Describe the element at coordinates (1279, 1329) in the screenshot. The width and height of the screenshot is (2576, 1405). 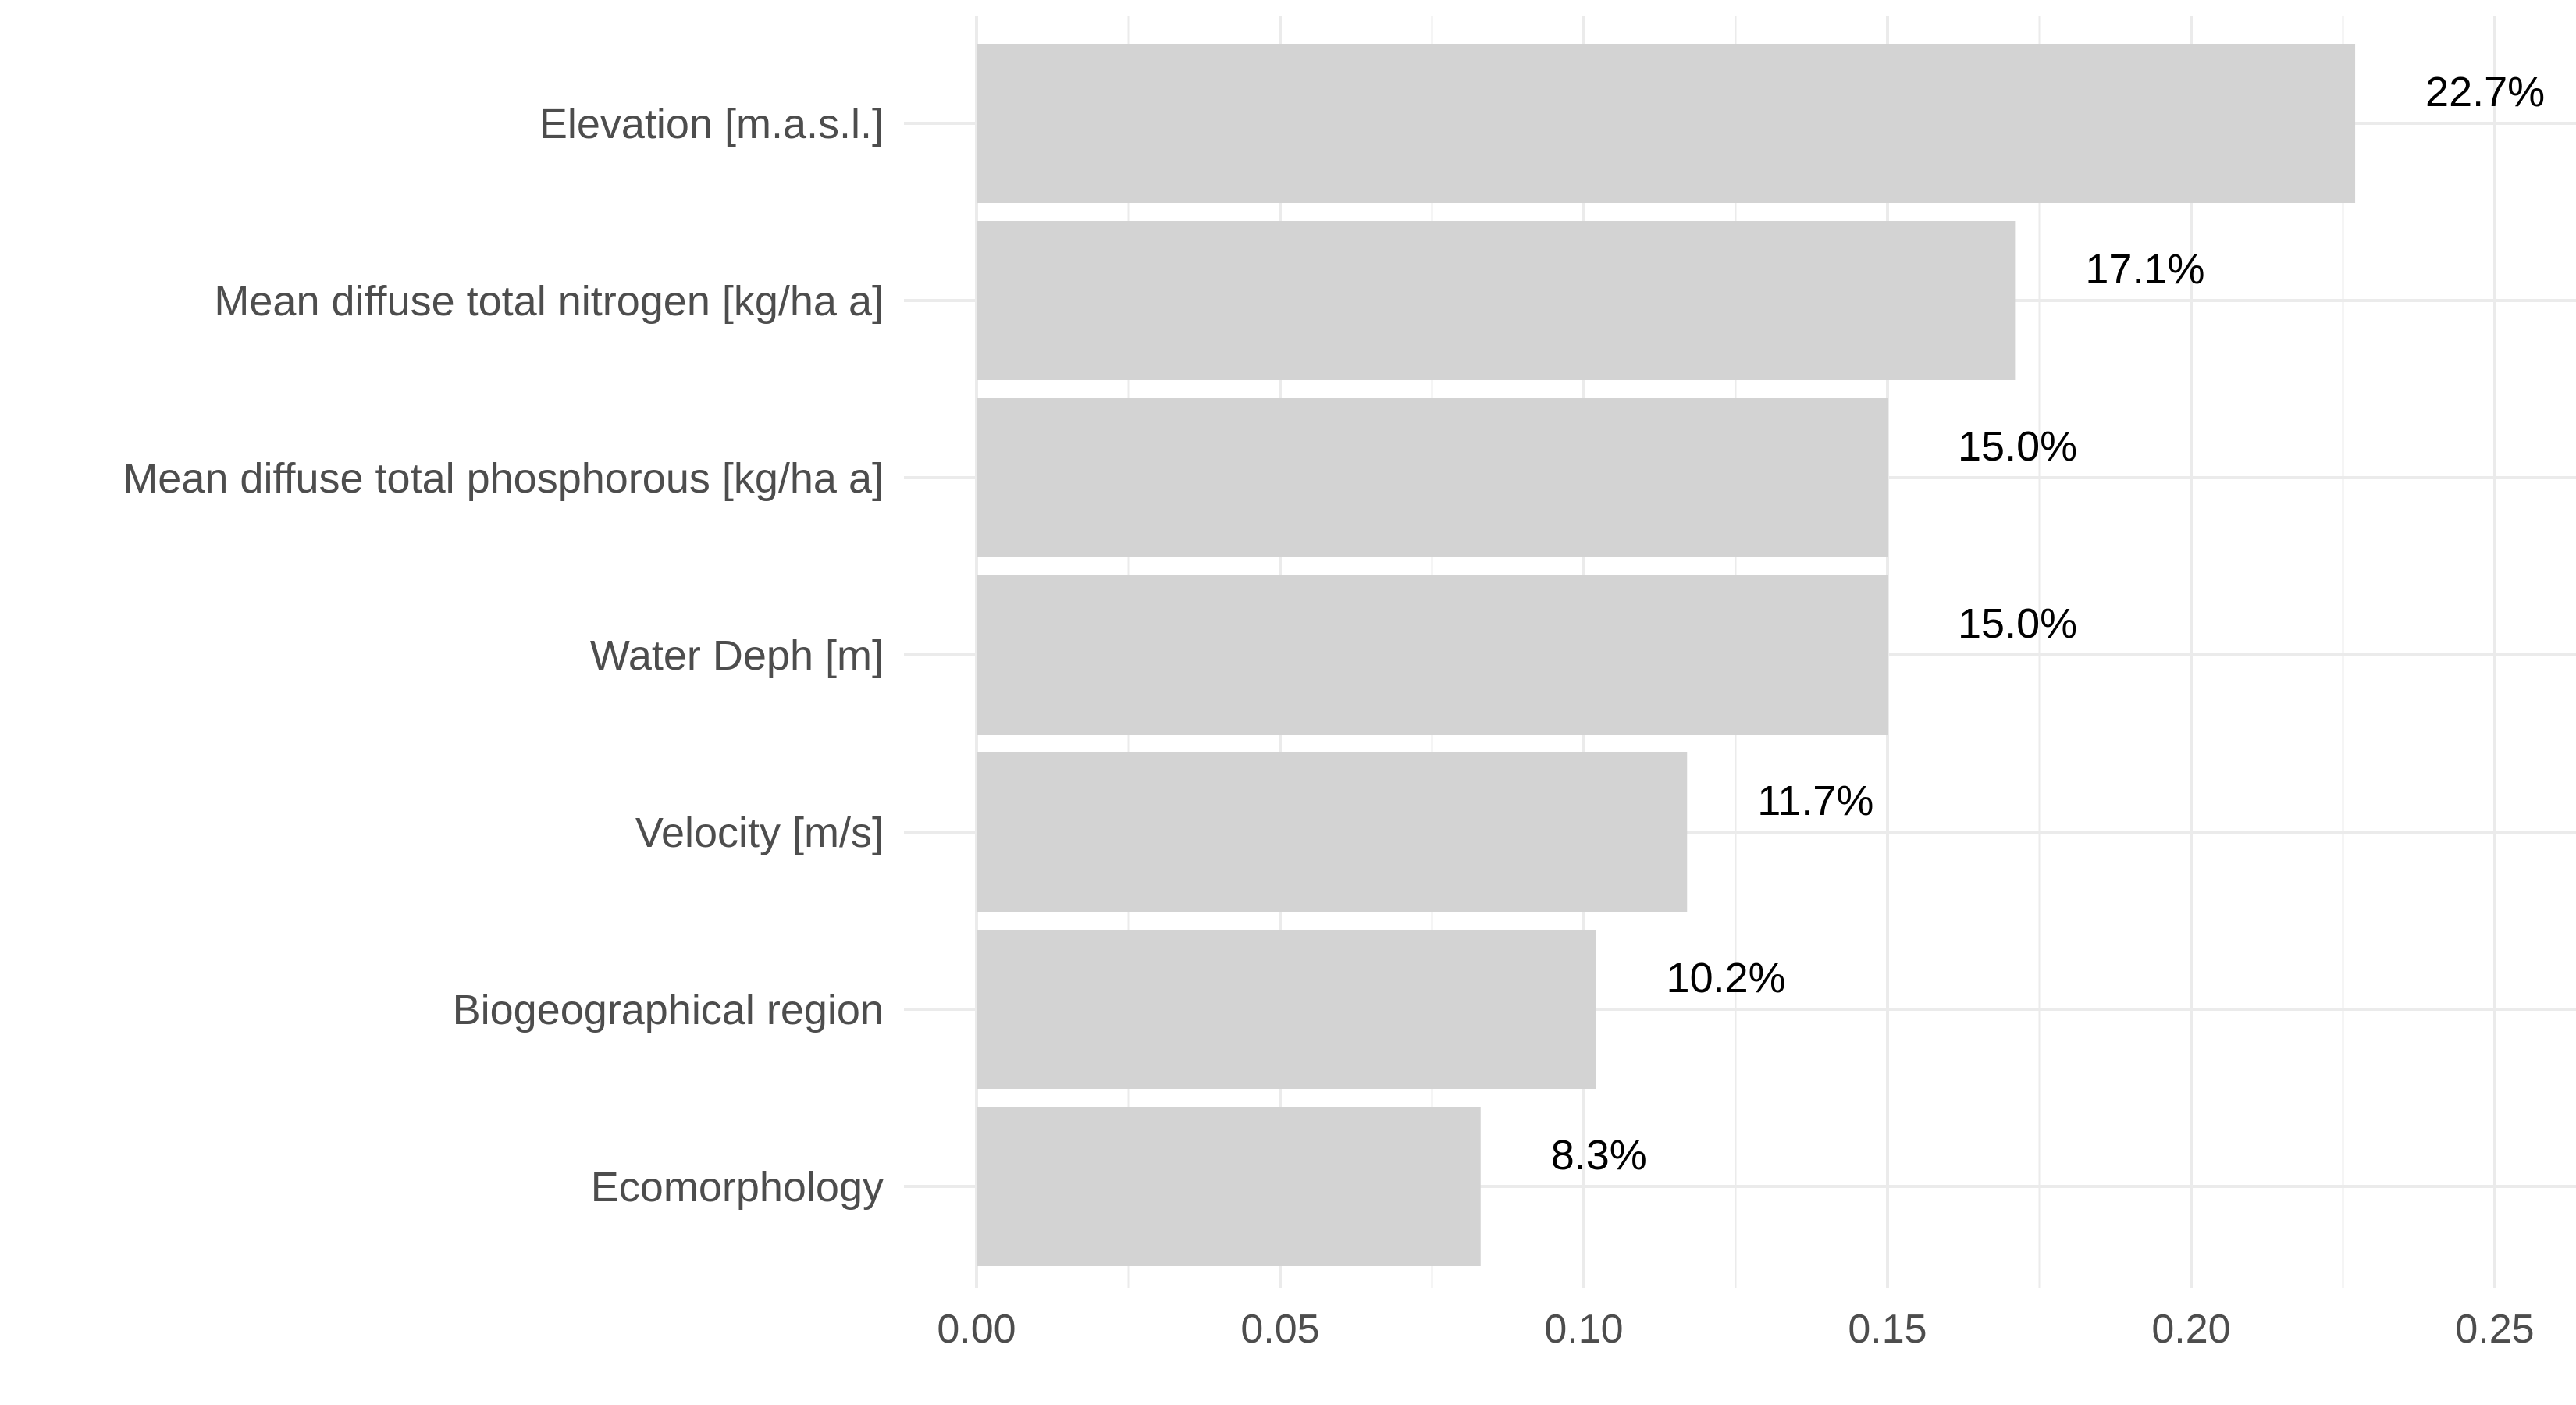
I see `x-tick-label: 0.05` at that location.